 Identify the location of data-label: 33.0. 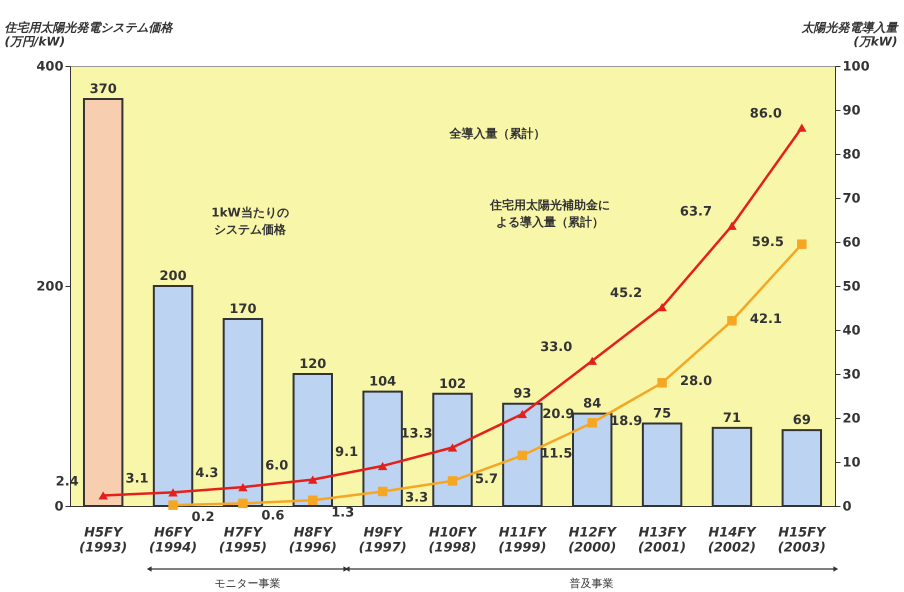
(556, 347).